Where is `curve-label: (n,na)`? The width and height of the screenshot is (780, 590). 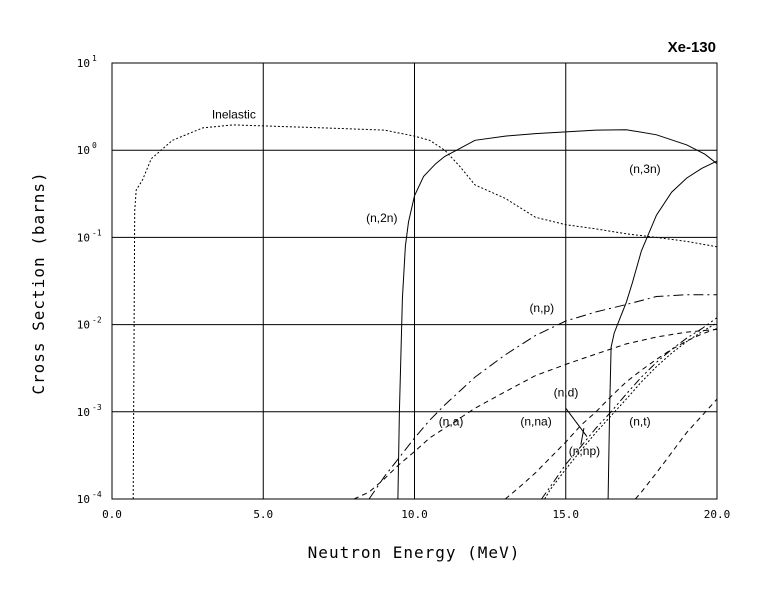 curve-label: (n,na) is located at coordinates (535, 421).